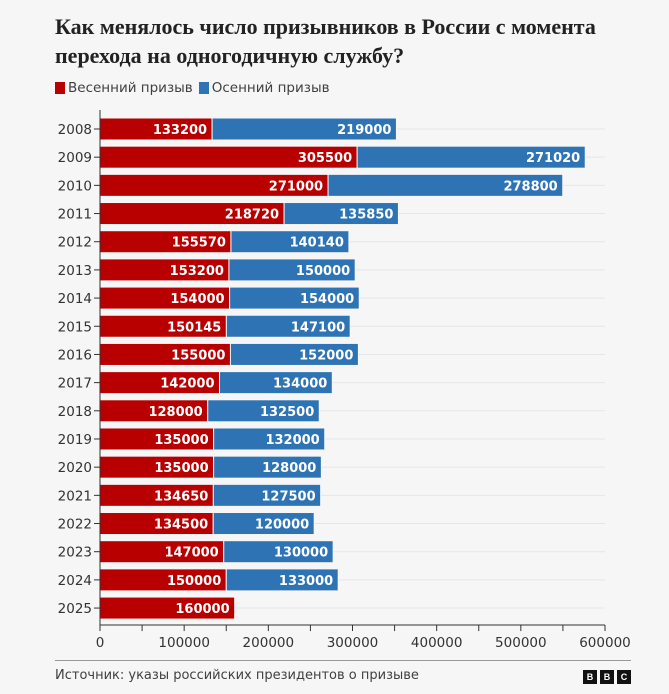 This screenshot has height=694, width=669. Describe the element at coordinates (343, 660) in the screenshot. I see `footer-divider` at that location.